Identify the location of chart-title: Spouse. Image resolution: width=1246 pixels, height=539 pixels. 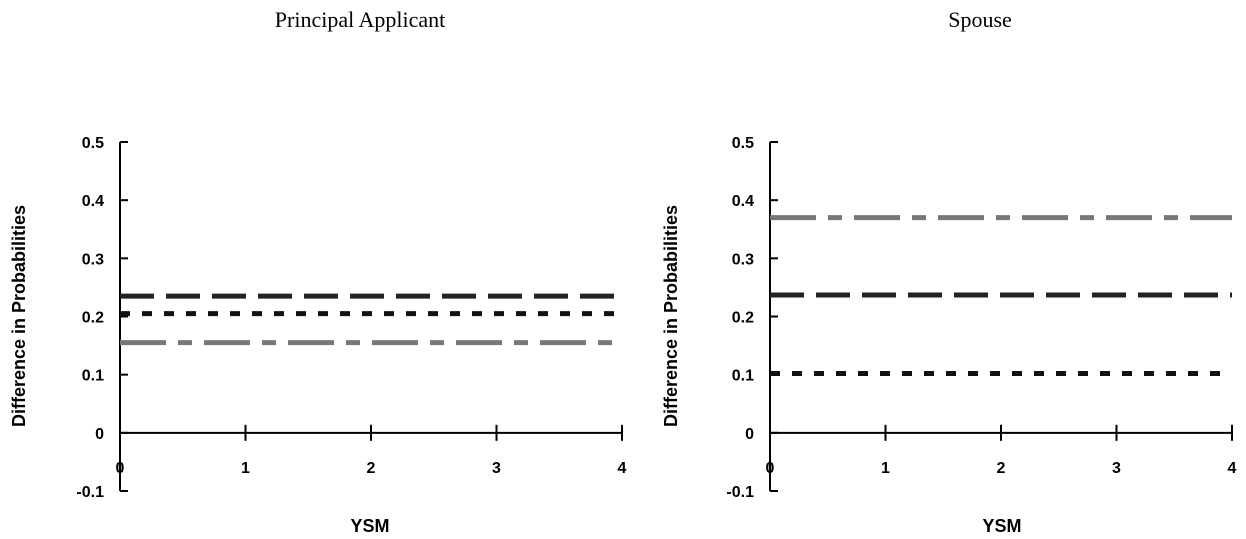
(980, 19).